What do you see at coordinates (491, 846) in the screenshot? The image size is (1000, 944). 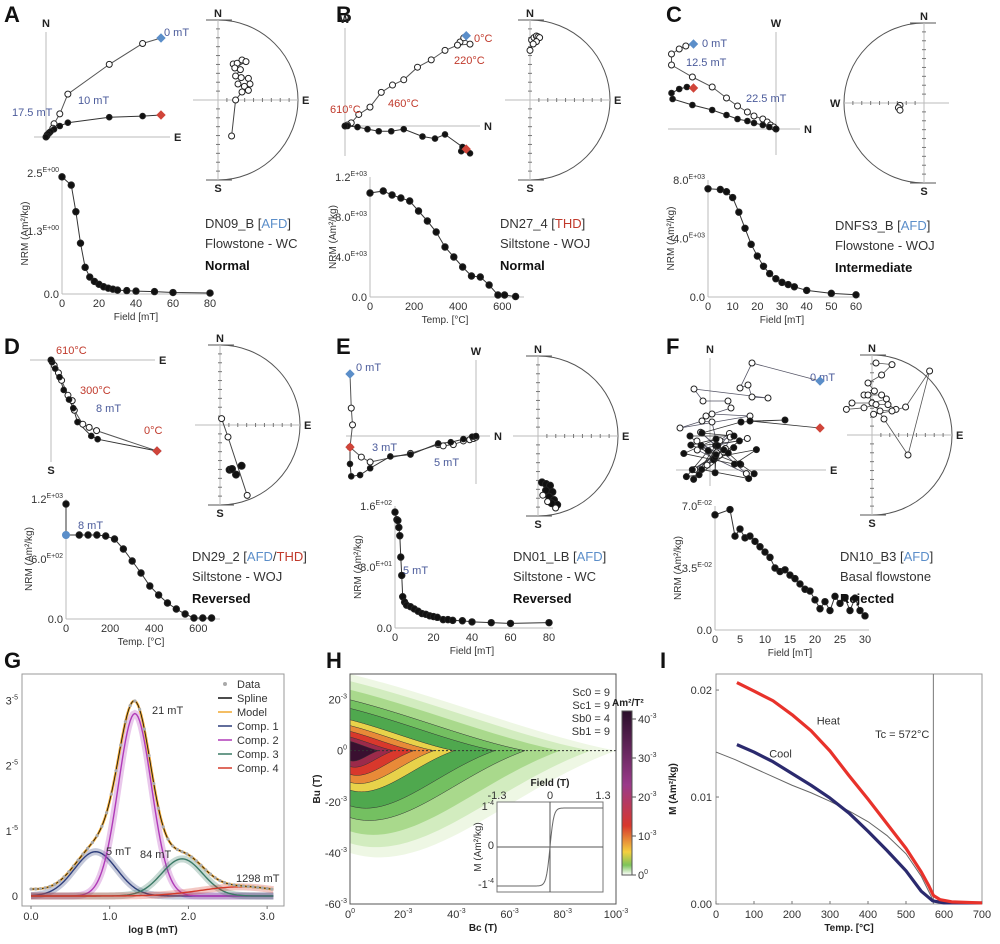 I see `inset-y-tick: 0` at bounding box center [491, 846].